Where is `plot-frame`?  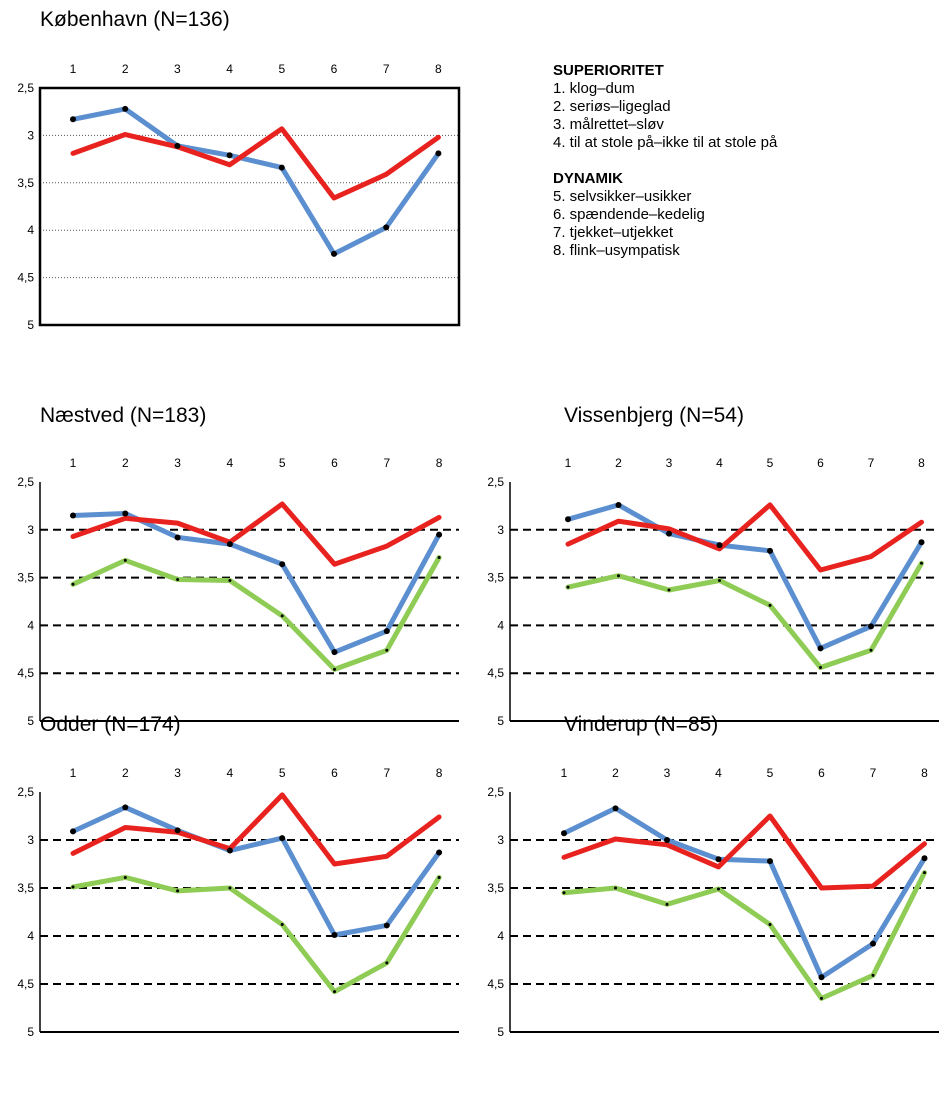 plot-frame is located at coordinates (249, 206).